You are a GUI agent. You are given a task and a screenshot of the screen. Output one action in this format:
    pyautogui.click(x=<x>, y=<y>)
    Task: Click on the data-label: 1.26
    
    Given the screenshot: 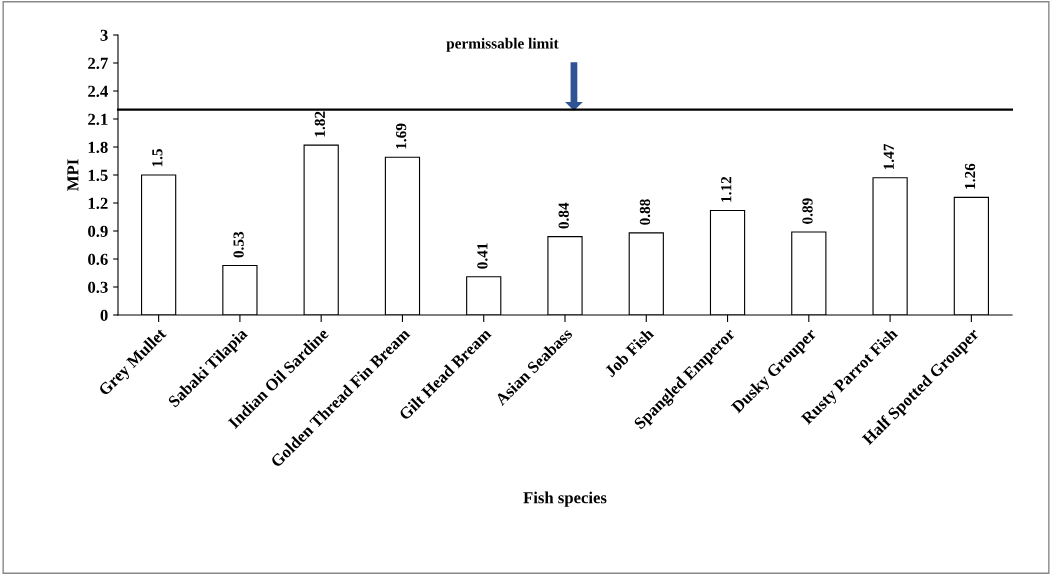 What is the action you would take?
    pyautogui.click(x=970, y=176)
    